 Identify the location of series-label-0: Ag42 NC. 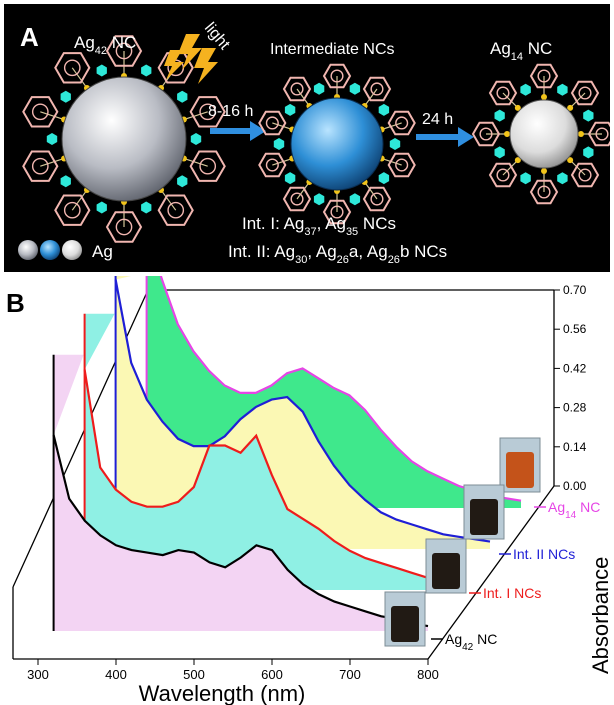
(471, 642).